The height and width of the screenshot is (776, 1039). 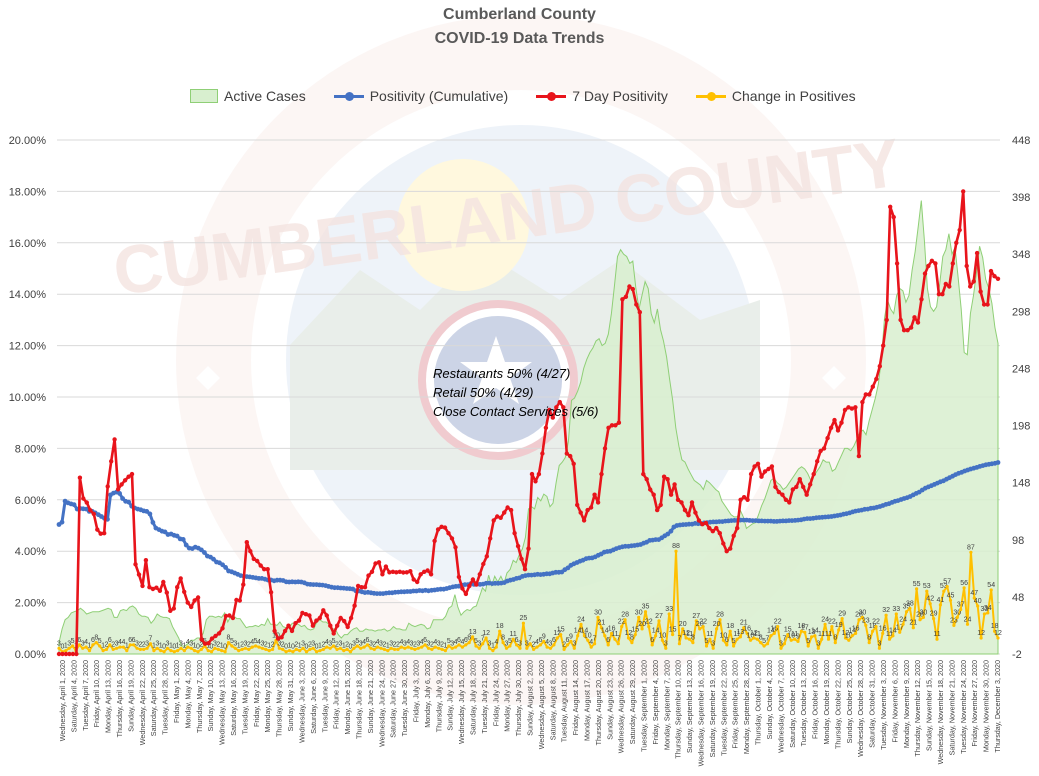 I want to click on data-label-change-in-positives: 16, so click(x=856, y=628).